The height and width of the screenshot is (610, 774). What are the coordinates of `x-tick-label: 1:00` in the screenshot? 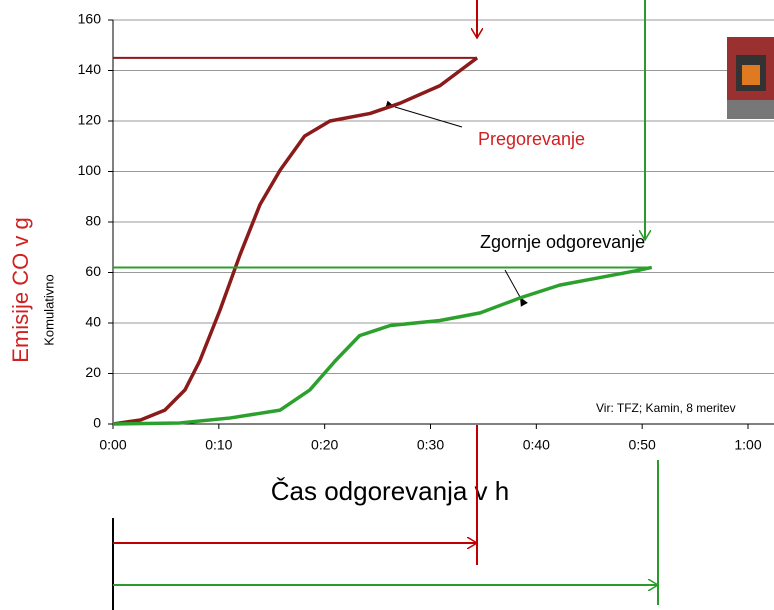 It's located at (747, 445).